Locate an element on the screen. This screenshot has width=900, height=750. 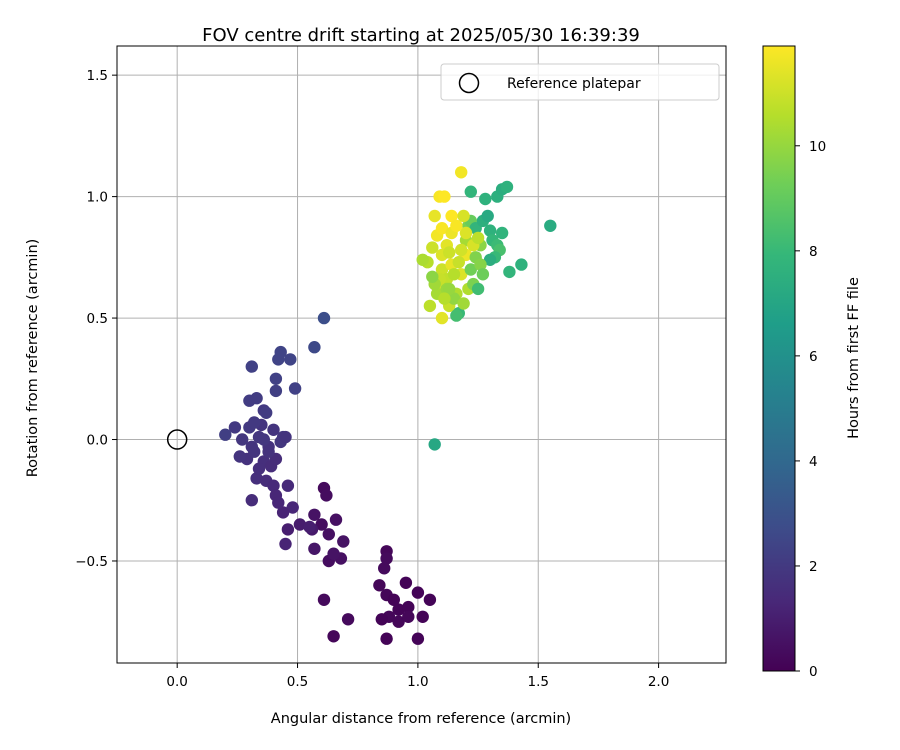
colorbar: 0 2 4 6 8 10 Hours from first FF file is located at coordinates (812, 362).